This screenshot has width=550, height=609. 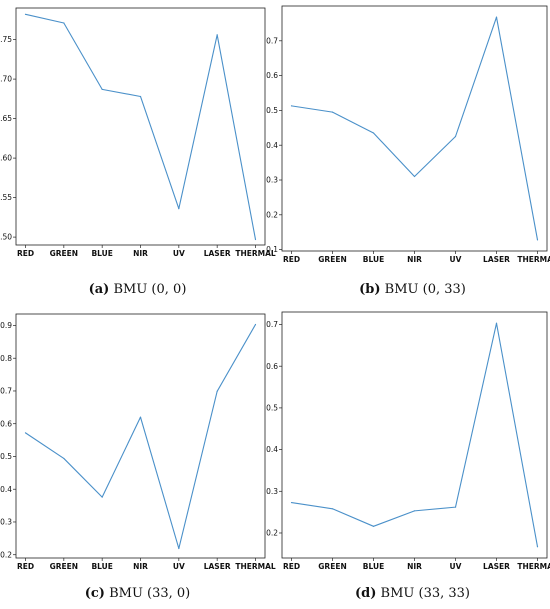 I want to click on y-tick-label: 0.50, so click(x=6, y=237).